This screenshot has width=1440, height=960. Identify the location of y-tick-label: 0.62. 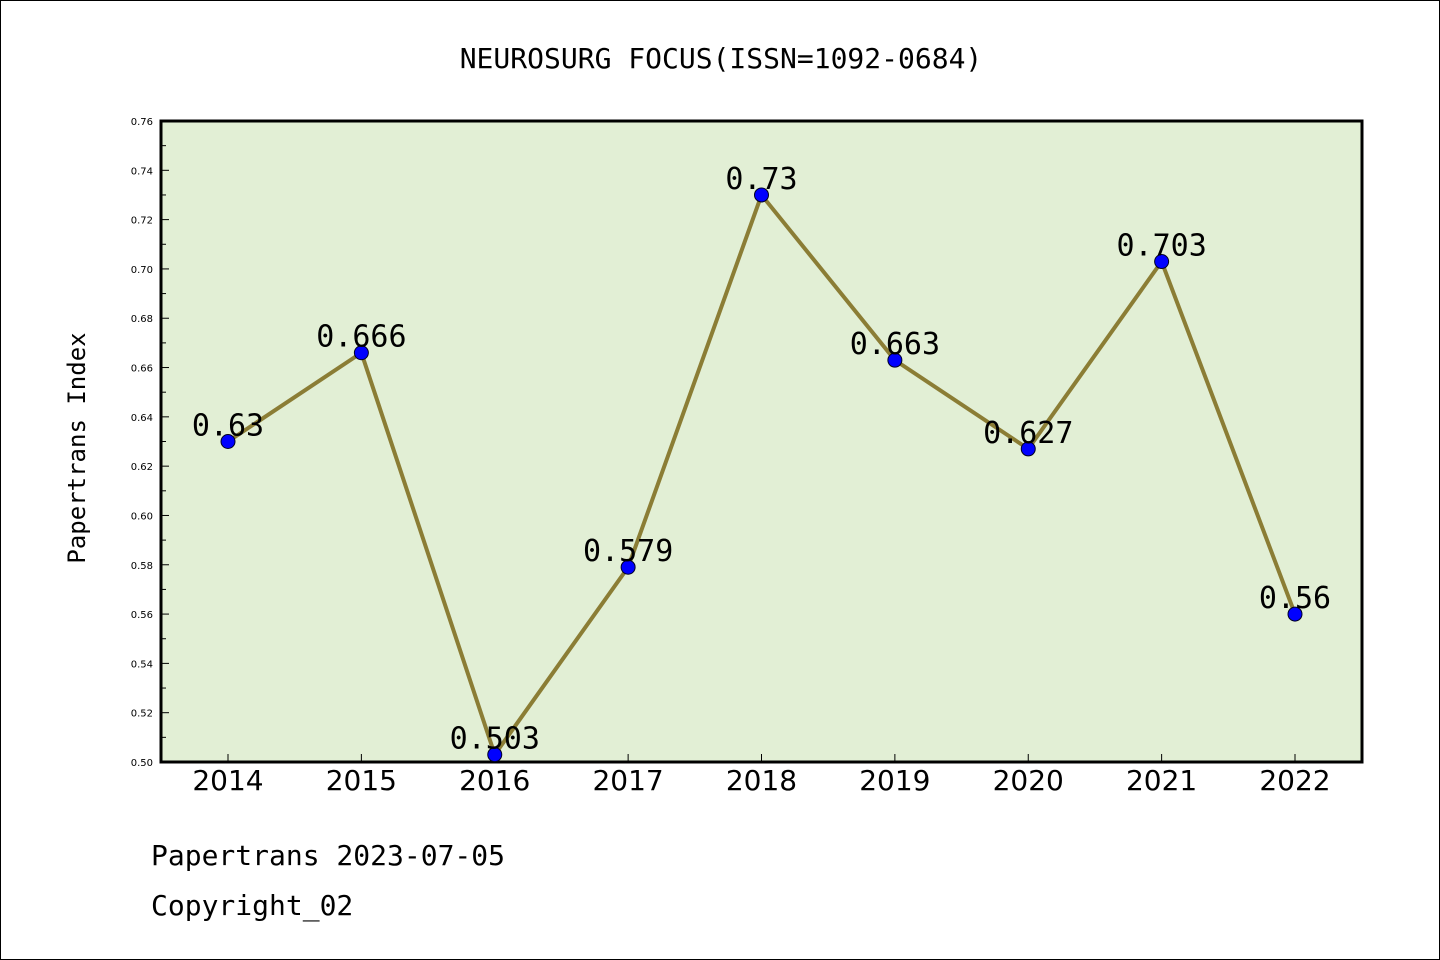
(142, 467).